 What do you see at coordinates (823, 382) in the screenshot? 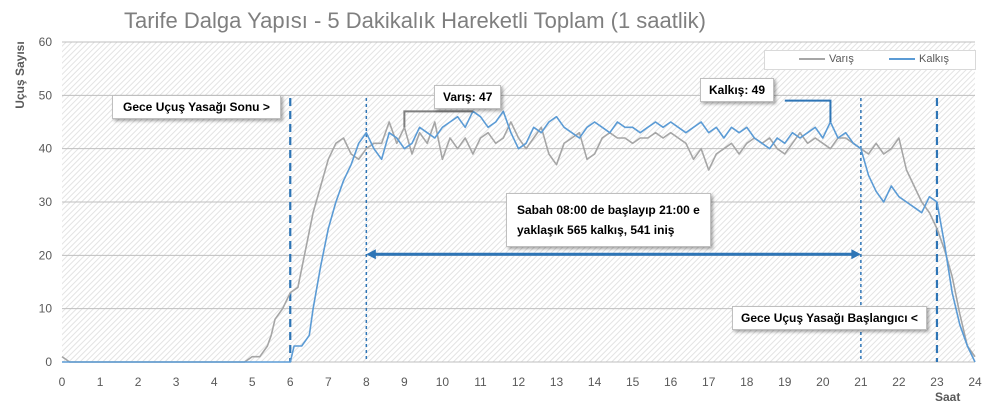
I see `x-tick-label: 20` at bounding box center [823, 382].